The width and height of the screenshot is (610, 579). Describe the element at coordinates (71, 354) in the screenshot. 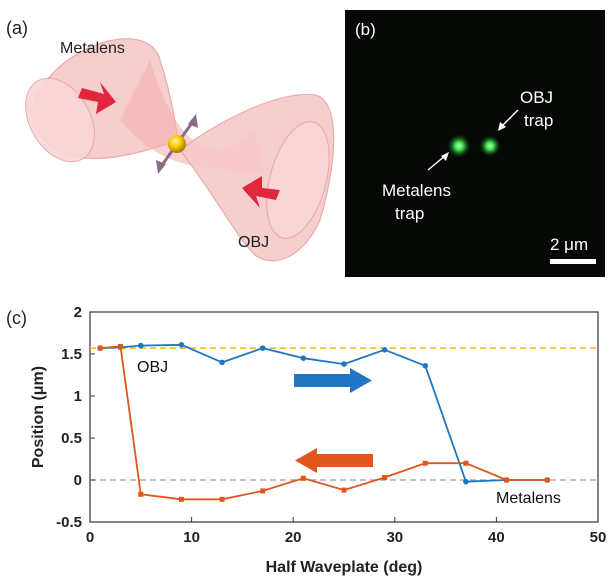

I see `y-tick-label: 1.5` at that location.